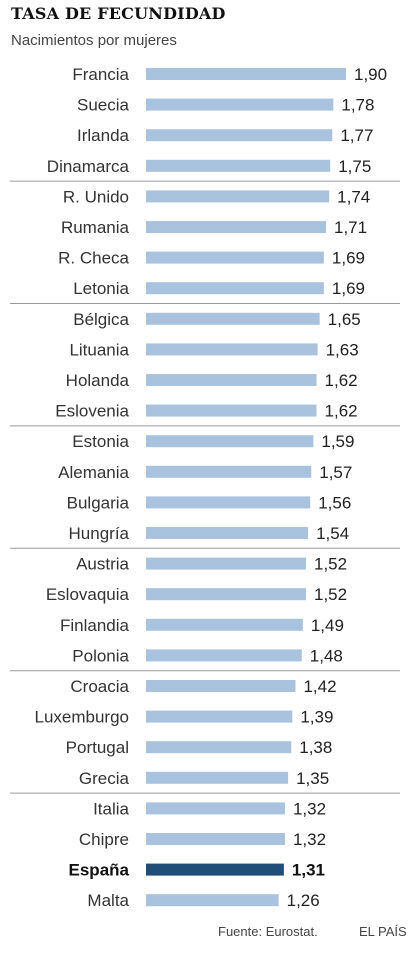 Image resolution: width=414 pixels, height=960 pixels. What do you see at coordinates (309, 839) in the screenshot?
I see `value-label-chipre: 1,32` at bounding box center [309, 839].